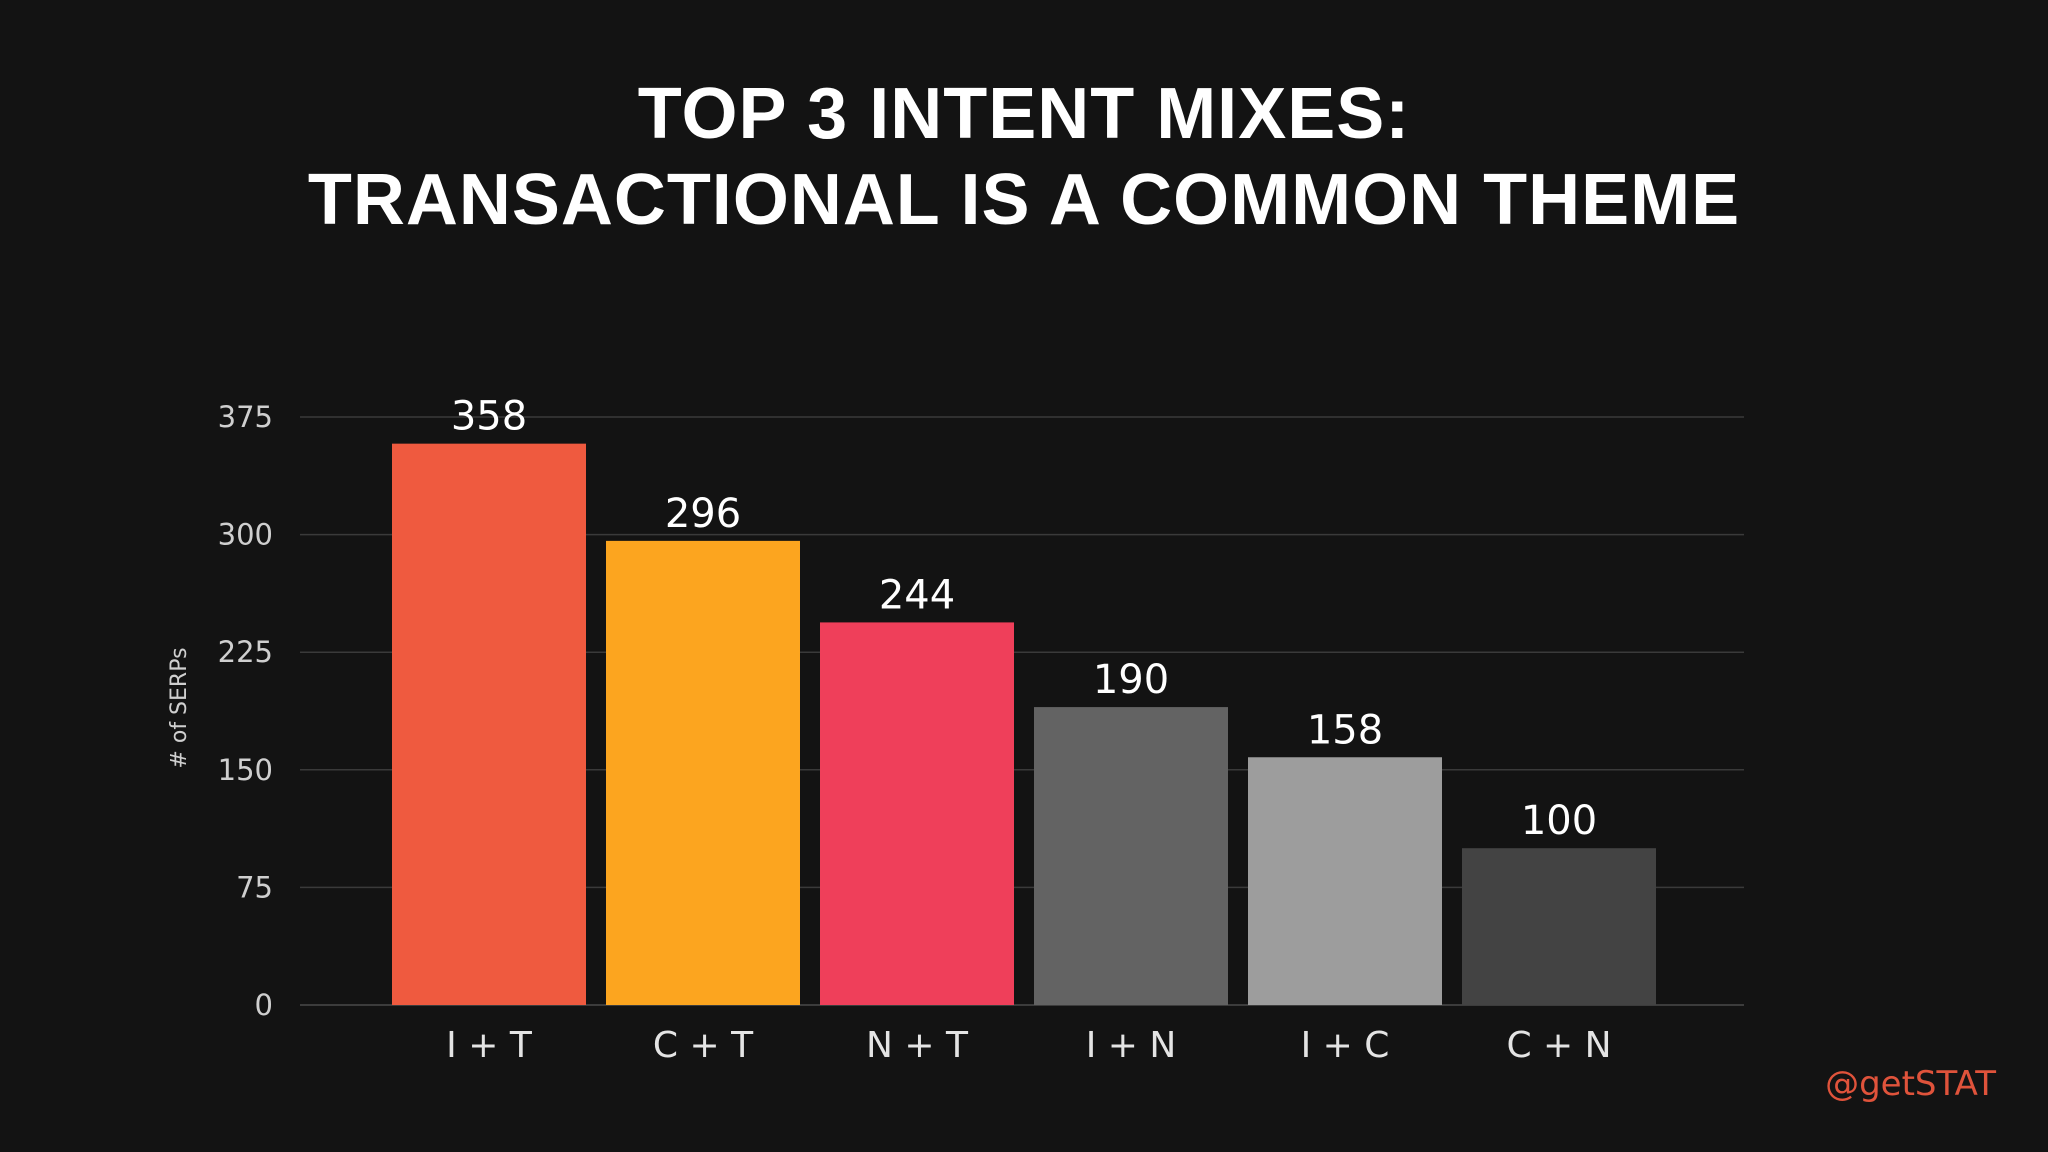  Describe the element at coordinates (1024, 200) in the screenshot. I see `chart-title-line-2: TRANSACTIONAL IS A COMMON THEME` at that location.